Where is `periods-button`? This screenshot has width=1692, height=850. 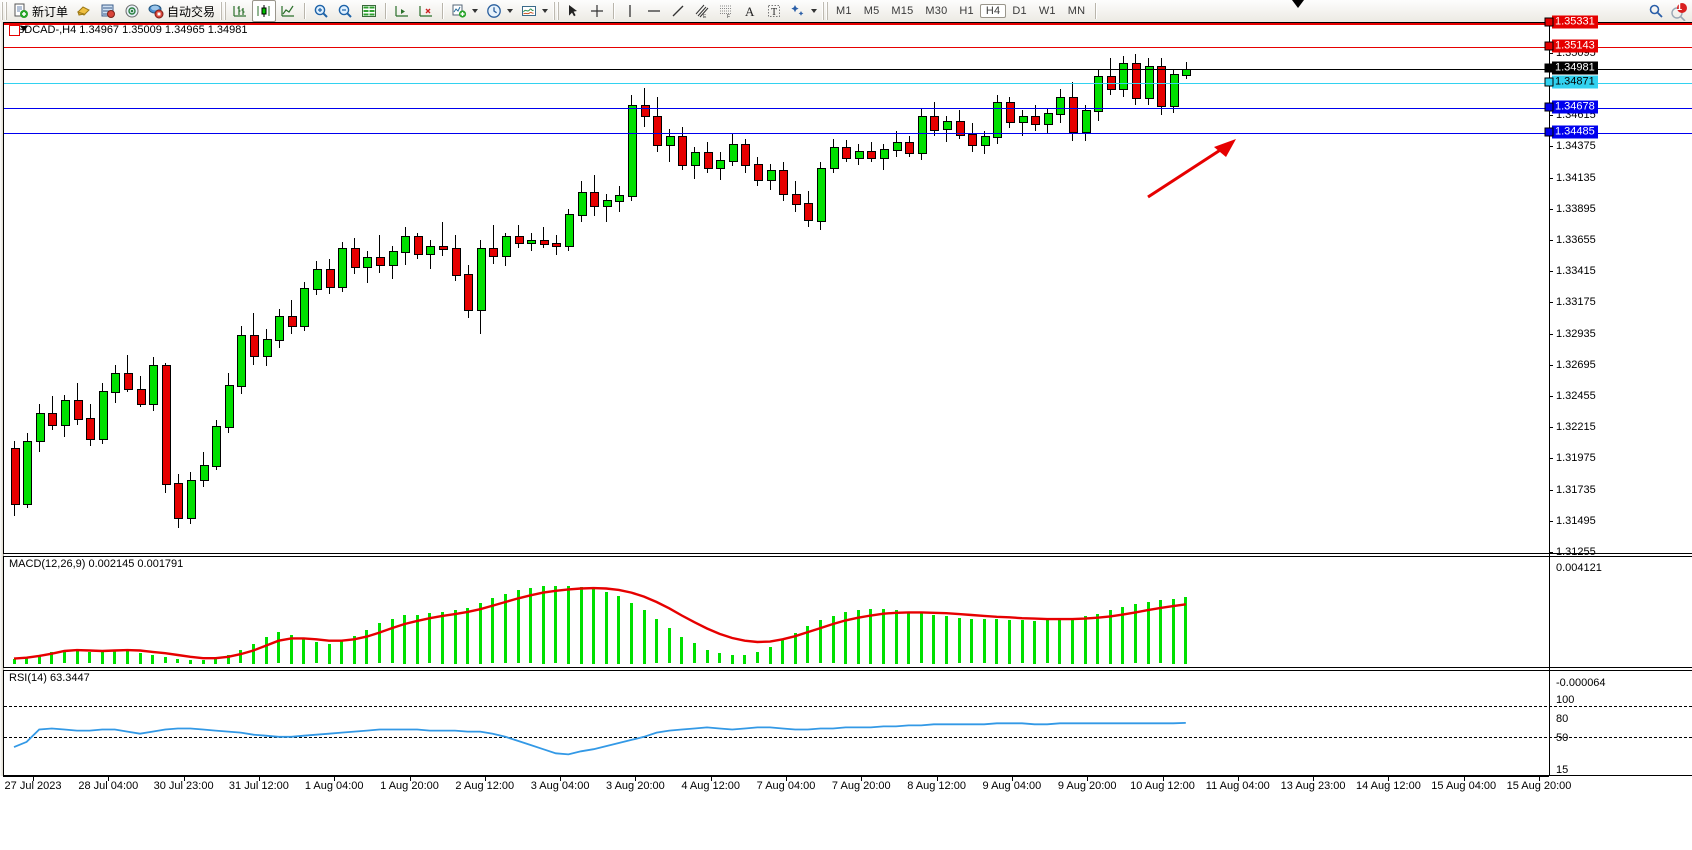 periods-button is located at coordinates (499, 11).